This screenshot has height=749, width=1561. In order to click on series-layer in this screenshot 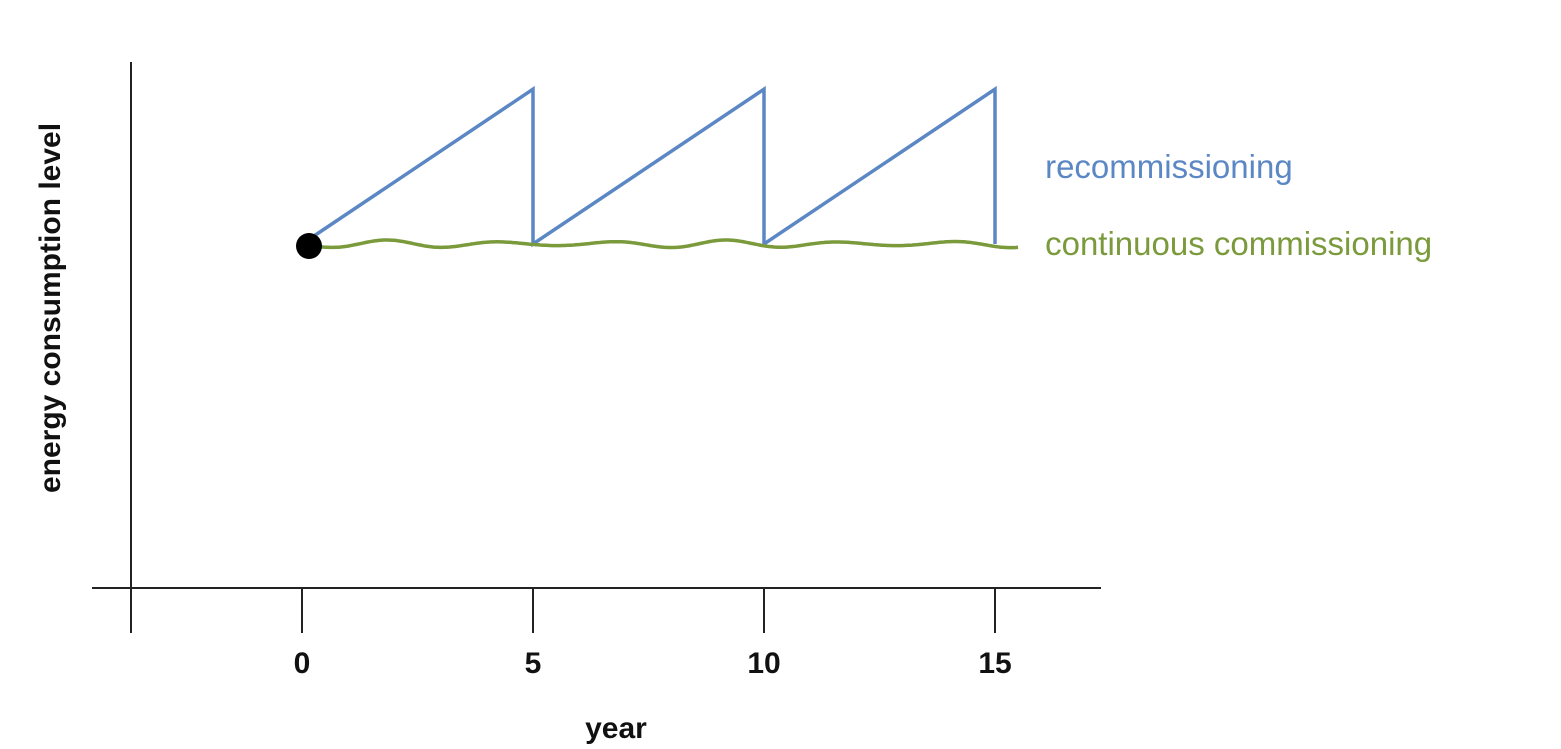, I will do `click(657, 172)`.